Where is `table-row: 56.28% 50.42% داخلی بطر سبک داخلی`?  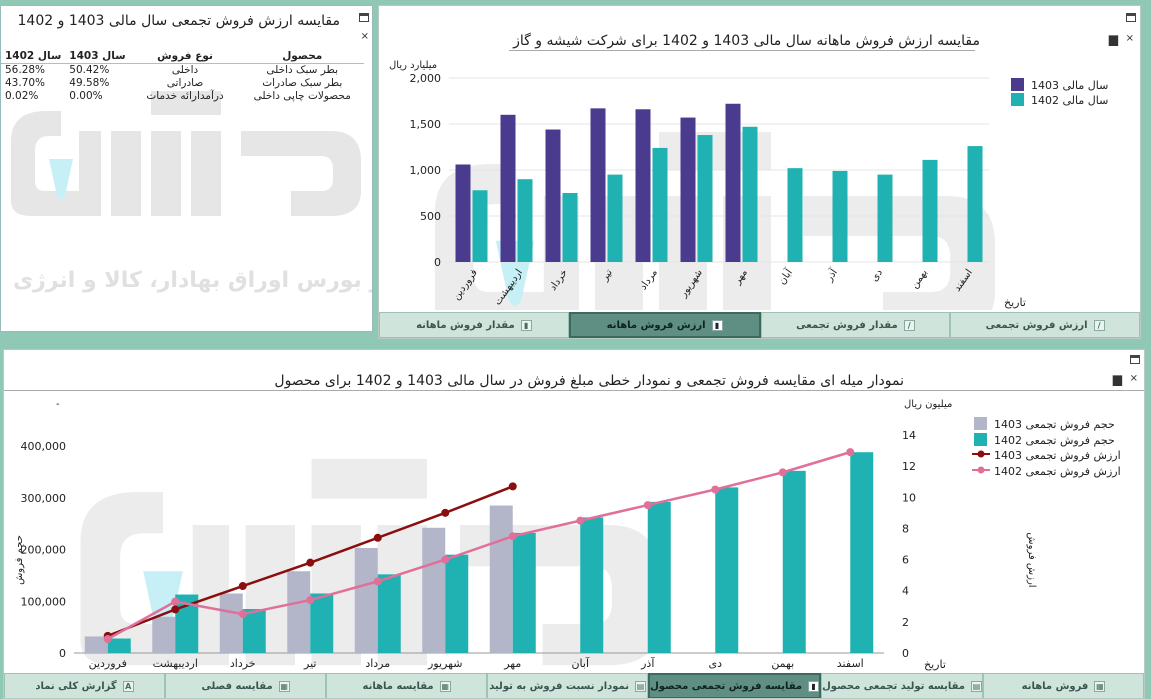 table-row: 56.28% 50.42% داخلی بطر سبک داخلی is located at coordinates (182, 69).